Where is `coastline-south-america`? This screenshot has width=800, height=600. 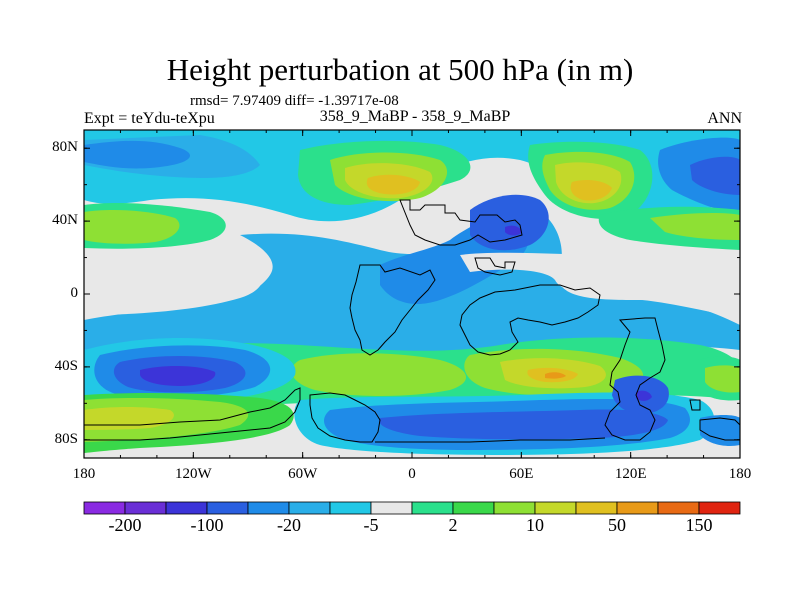 coastline-south-america is located at coordinates (392, 310).